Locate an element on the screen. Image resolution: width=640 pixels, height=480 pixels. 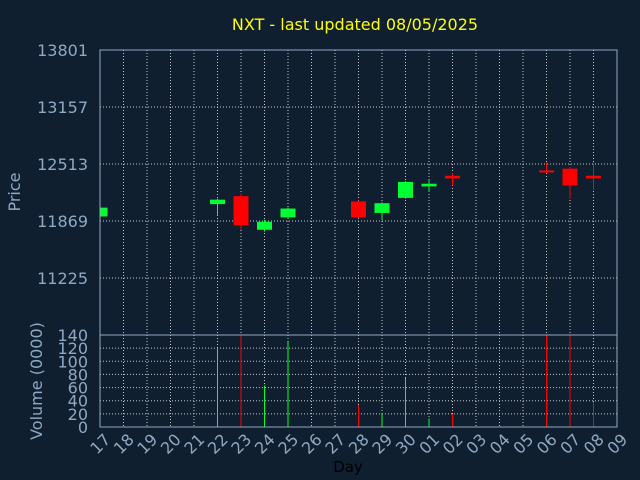
price-tick-label: 13157 is located at coordinates (62, 107).